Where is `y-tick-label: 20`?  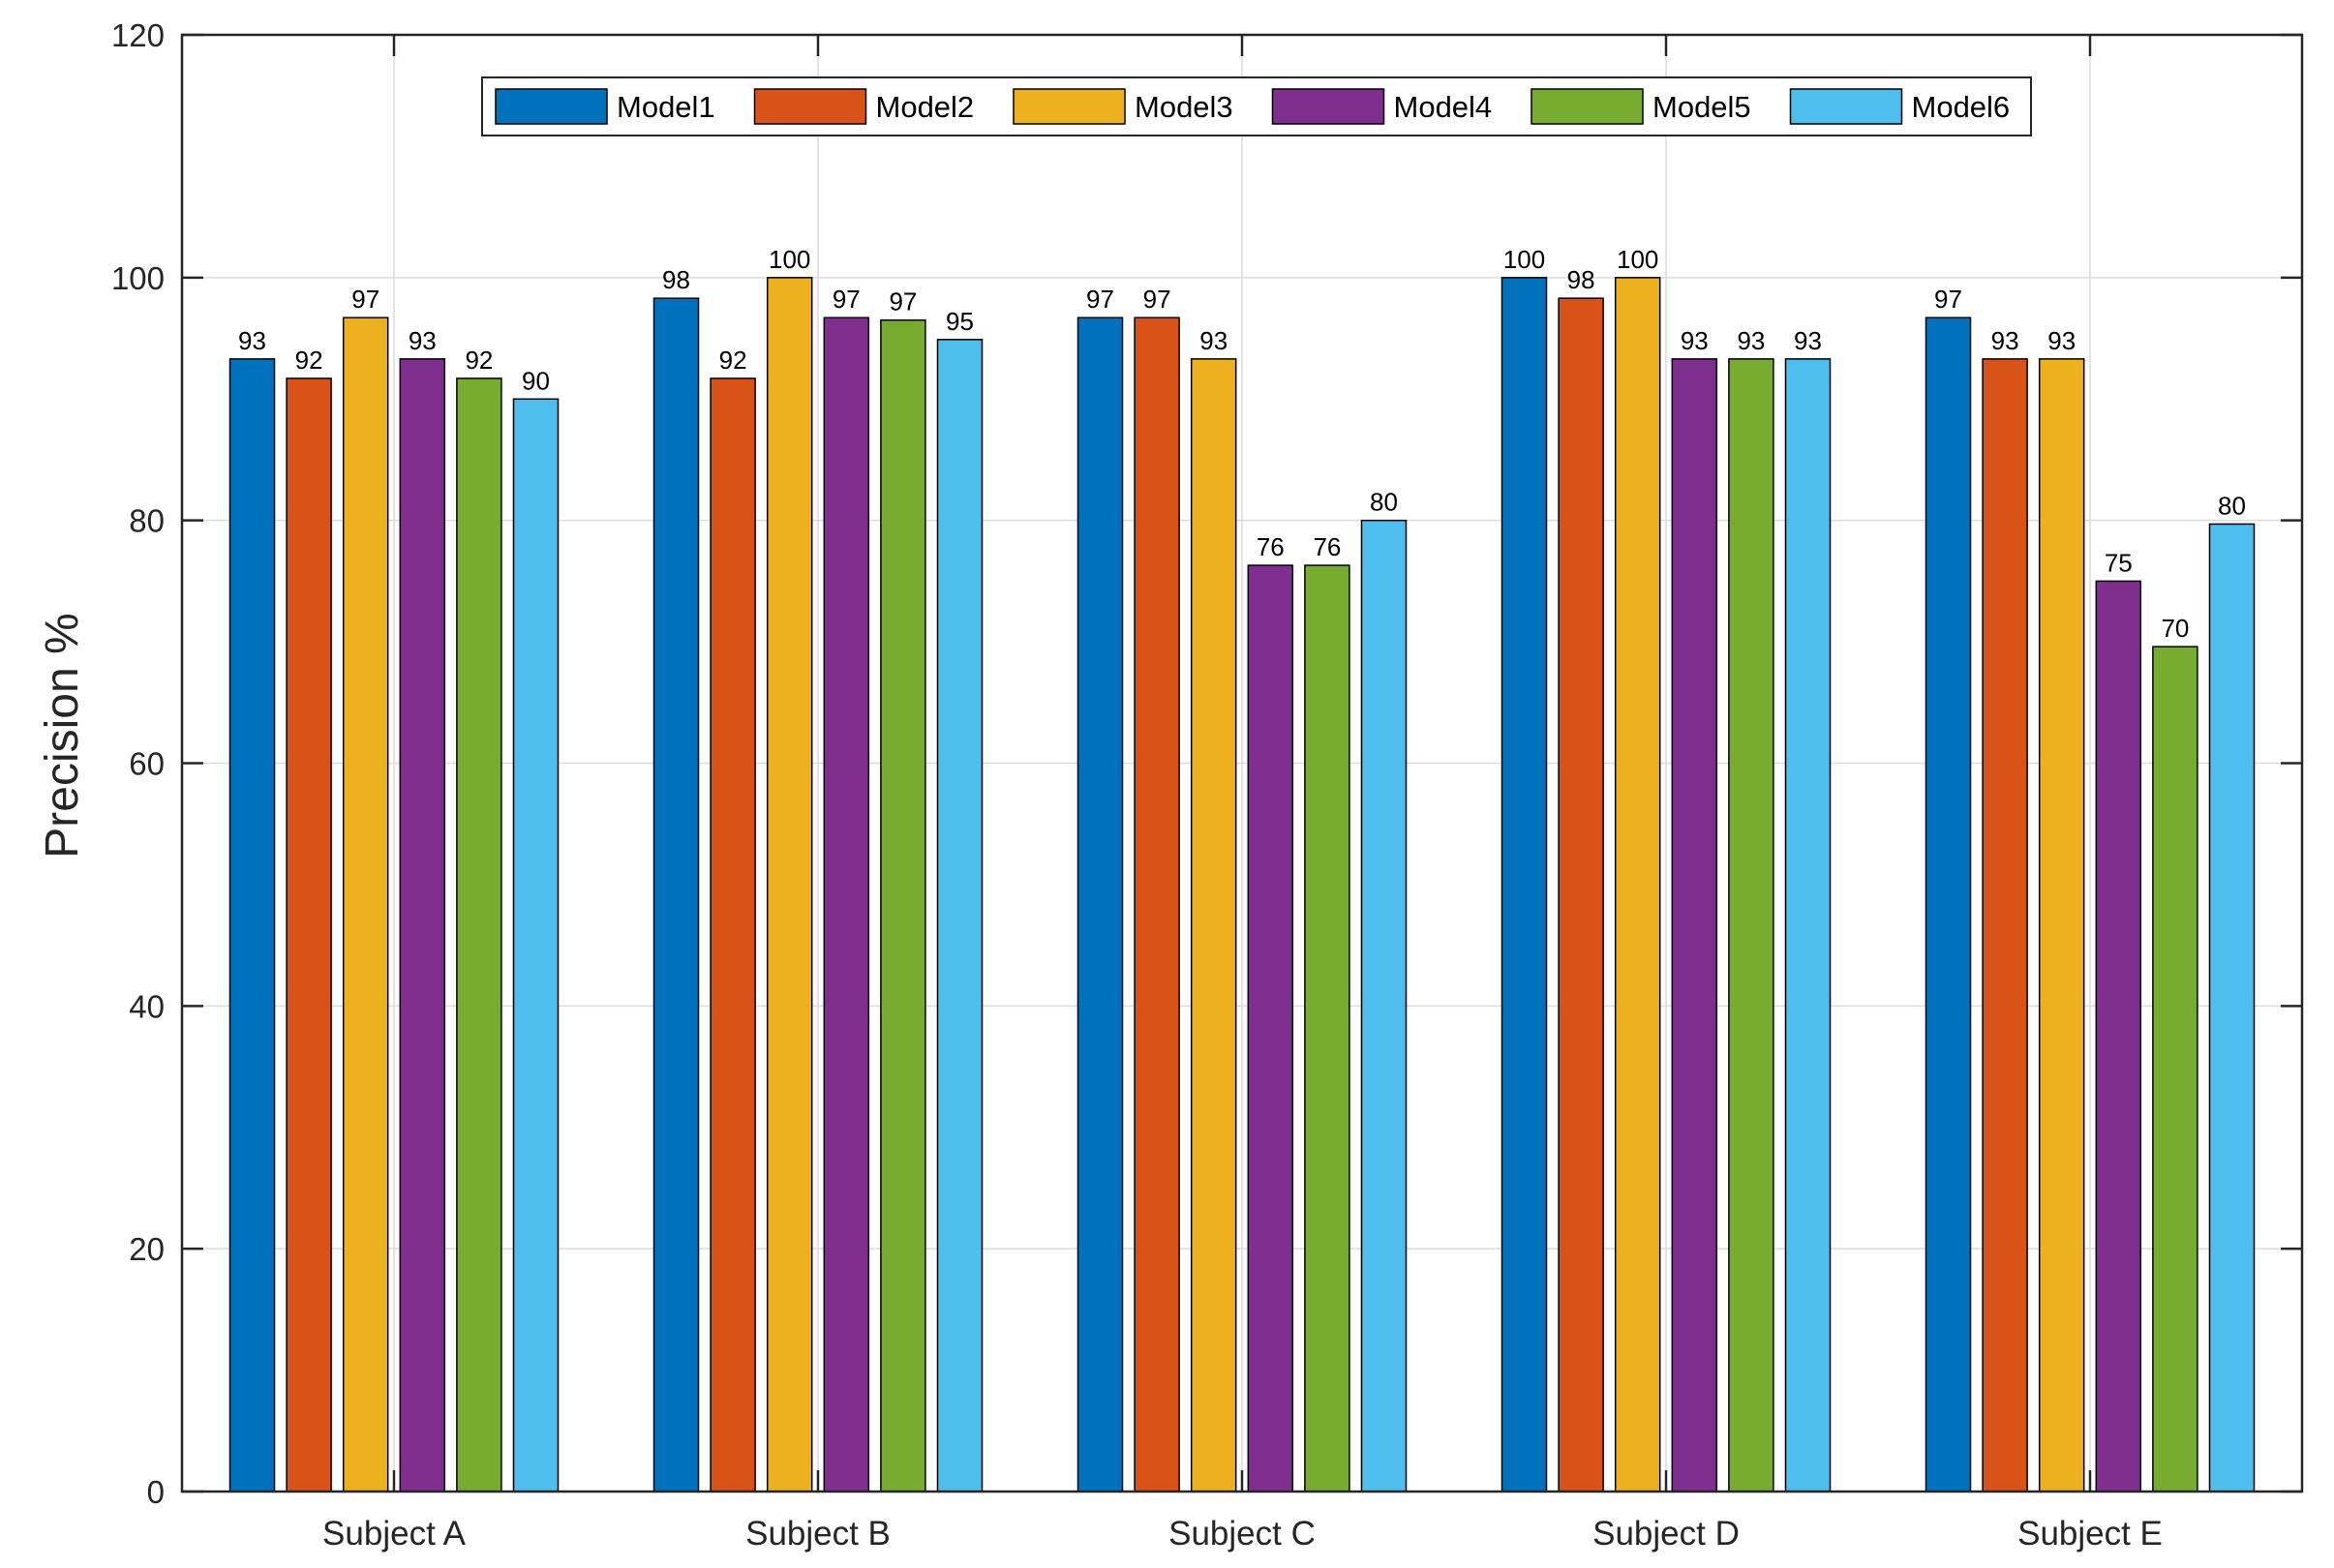
y-tick-label: 20 is located at coordinates (147, 1249).